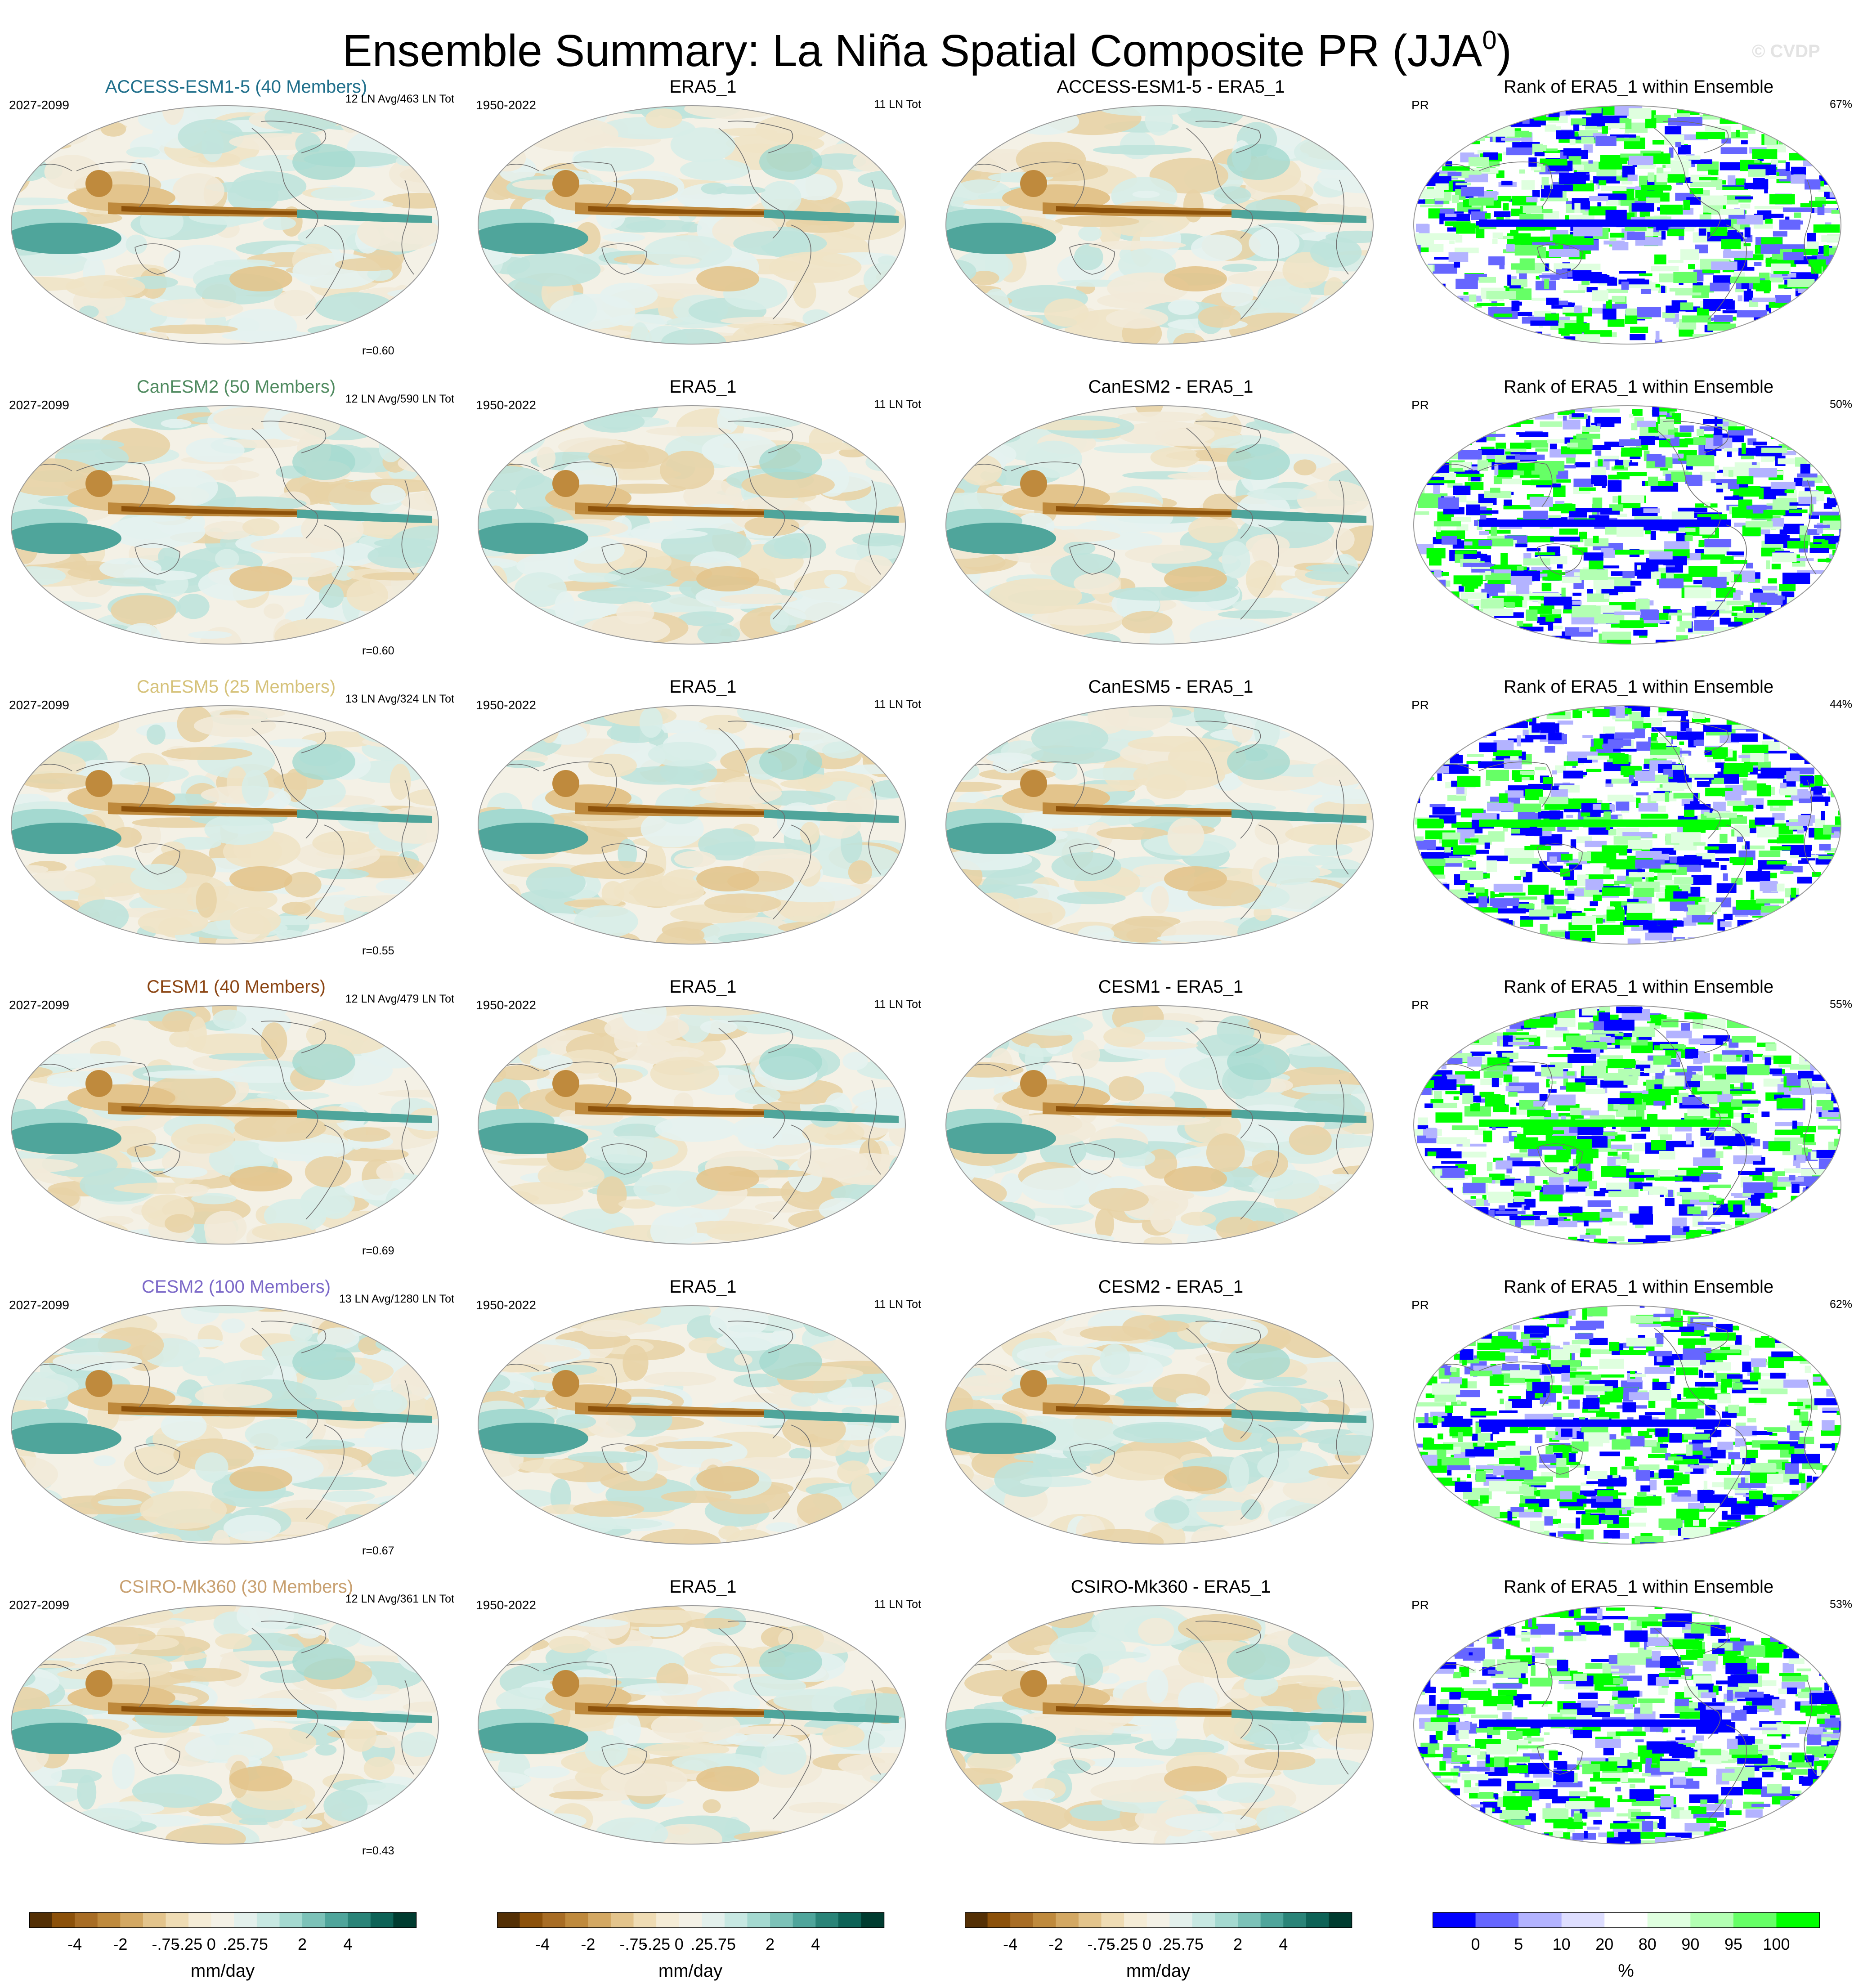  I want to click on pattern-correlation: r=0.67, so click(378, 1551).